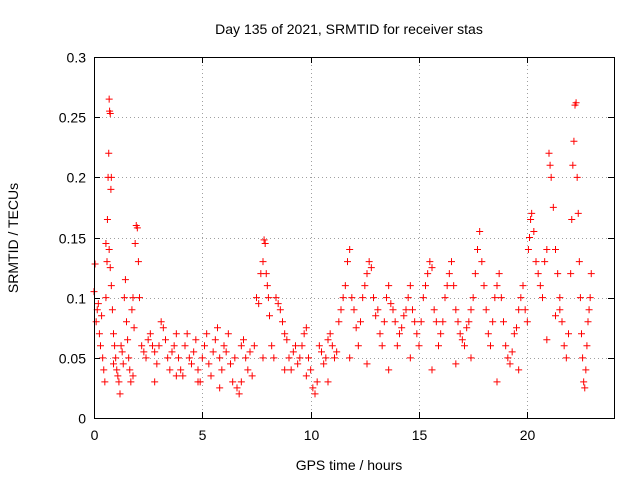  Describe the element at coordinates (420, 435) in the screenshot. I see `x-tick-label: 15` at that location.